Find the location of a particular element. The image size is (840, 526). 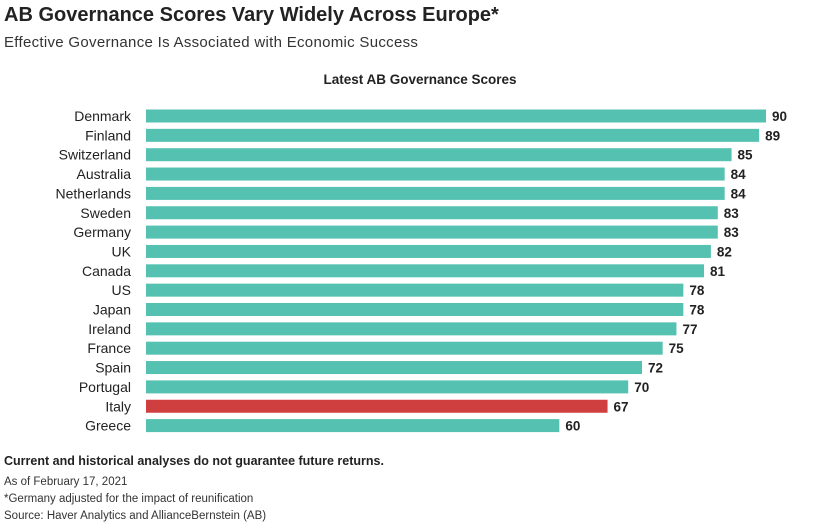

bar-us is located at coordinates (415, 290).